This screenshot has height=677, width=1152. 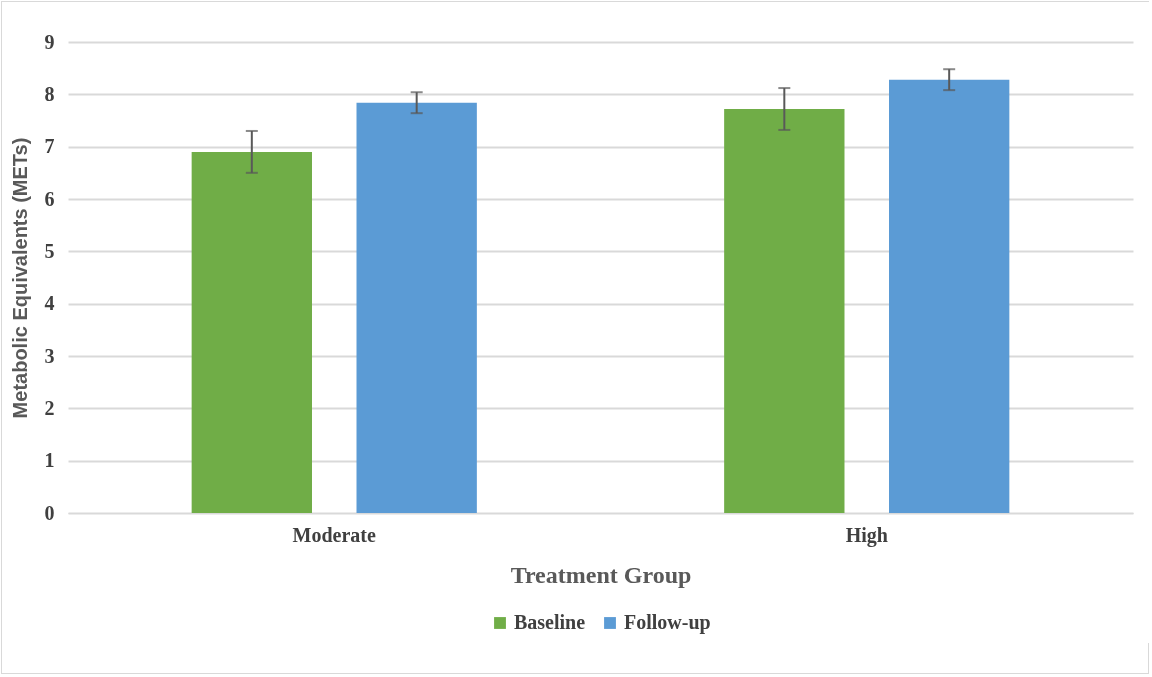 What do you see at coordinates (667, 622) in the screenshot?
I see `legend-label: Follow-up` at bounding box center [667, 622].